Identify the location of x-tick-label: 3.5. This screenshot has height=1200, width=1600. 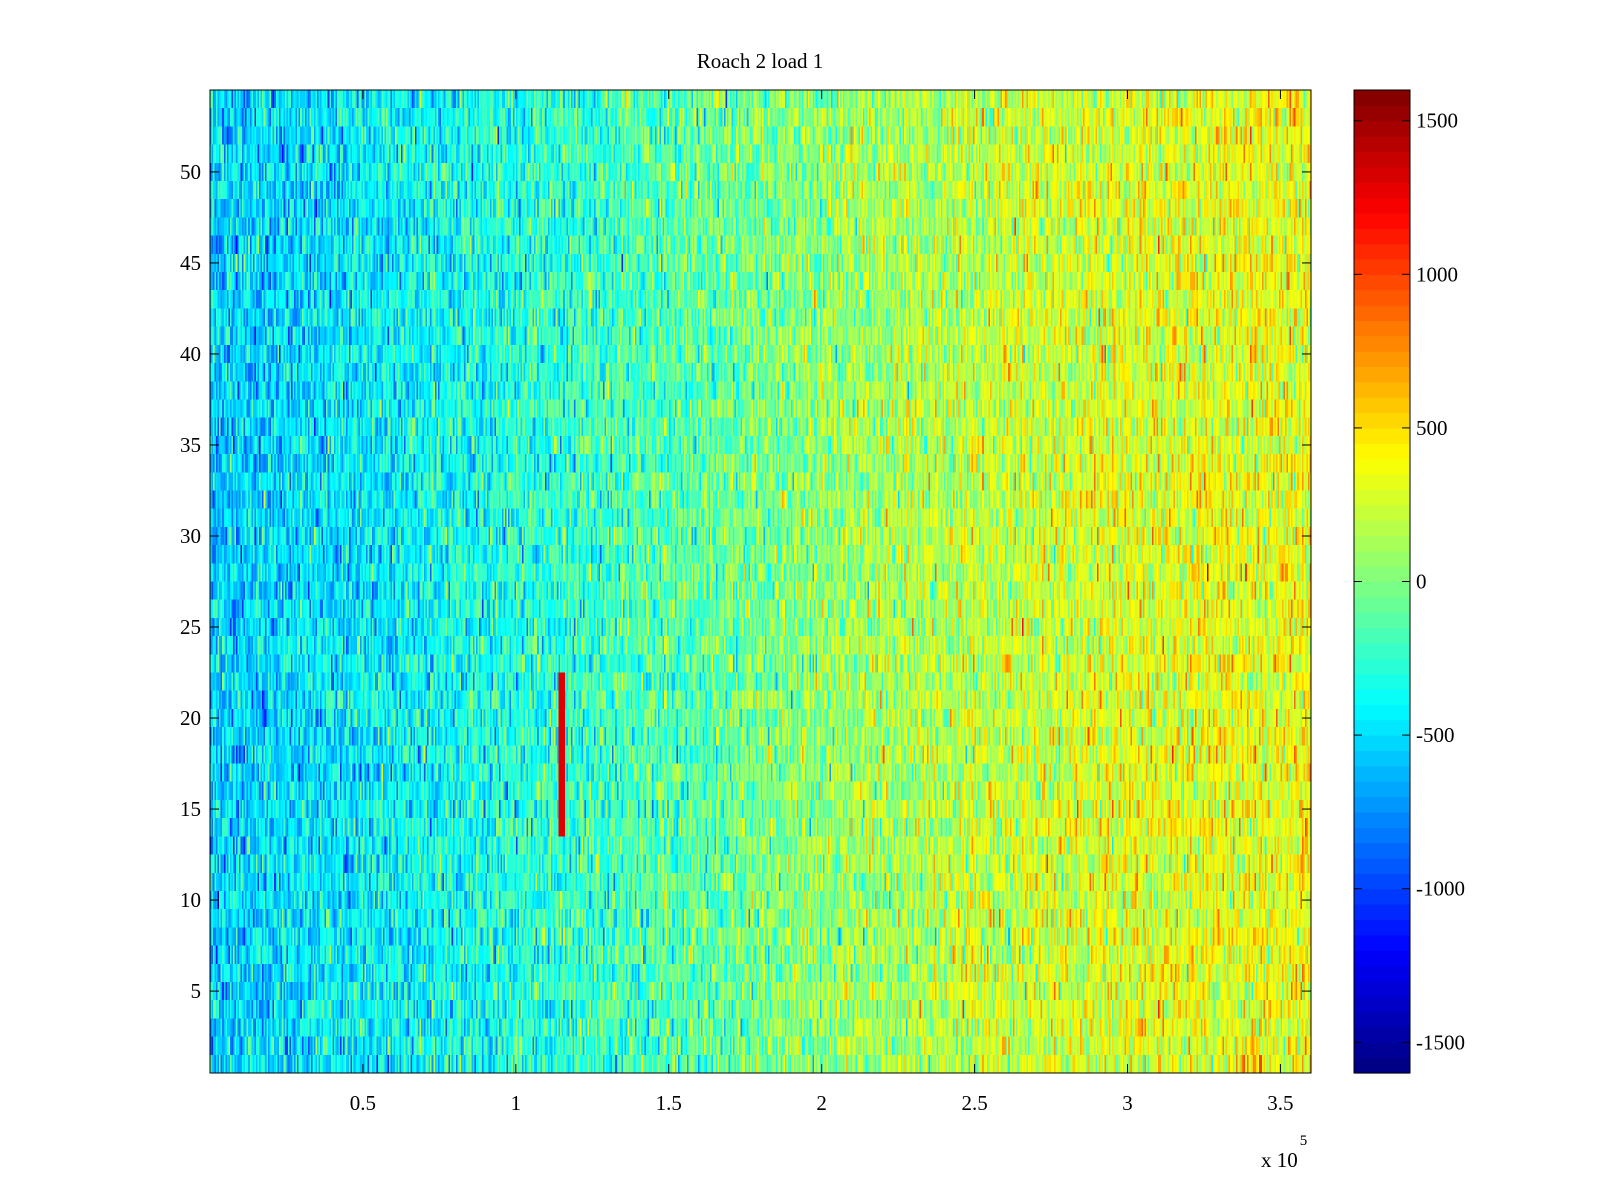
(1280, 1103).